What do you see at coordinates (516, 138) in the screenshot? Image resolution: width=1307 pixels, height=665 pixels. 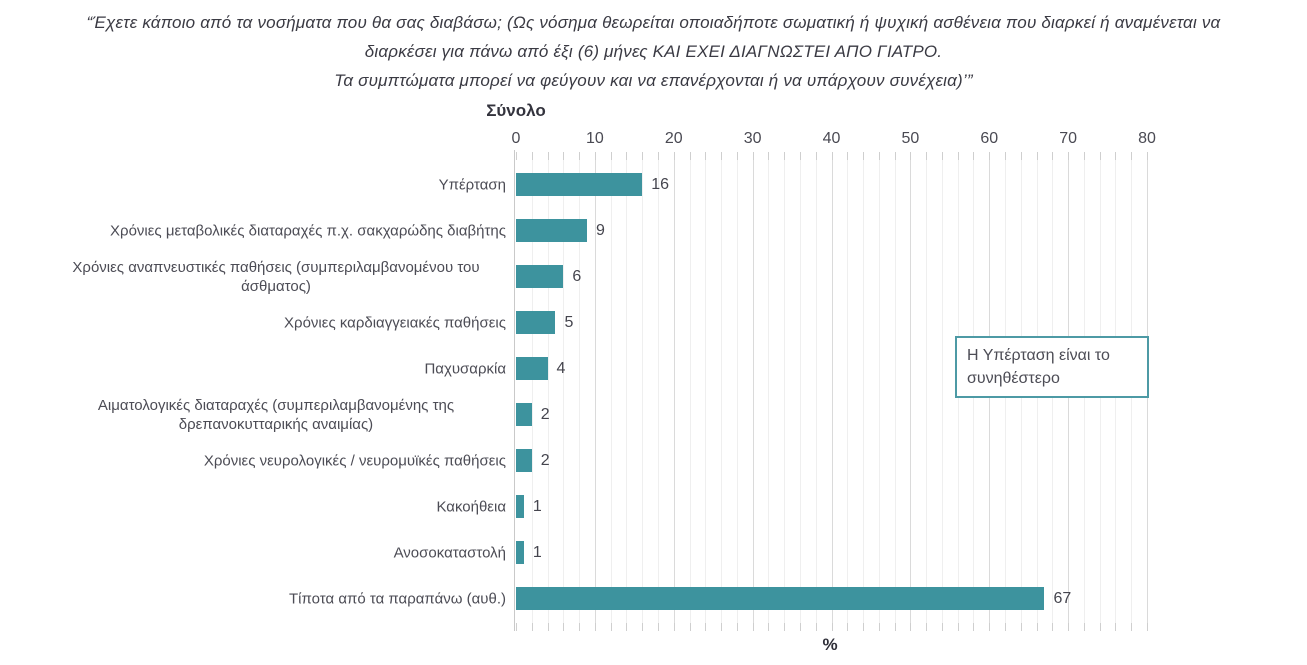 I see `x-tick-label: 0` at bounding box center [516, 138].